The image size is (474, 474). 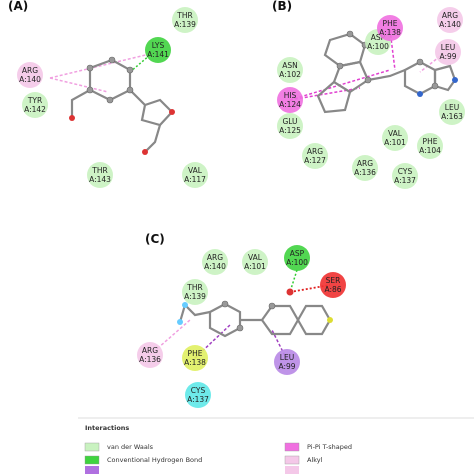 I want to click on residue-chain: A:86, so click(x=332, y=289).